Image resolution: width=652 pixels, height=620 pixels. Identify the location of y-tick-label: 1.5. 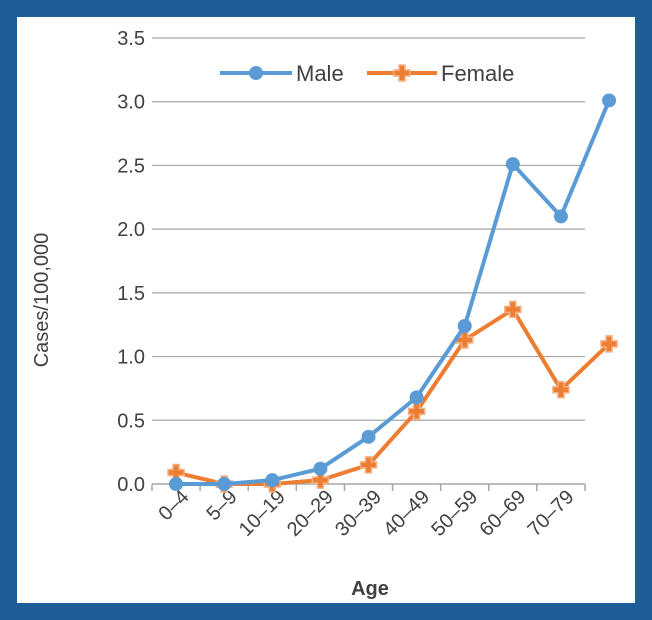
(131, 294).